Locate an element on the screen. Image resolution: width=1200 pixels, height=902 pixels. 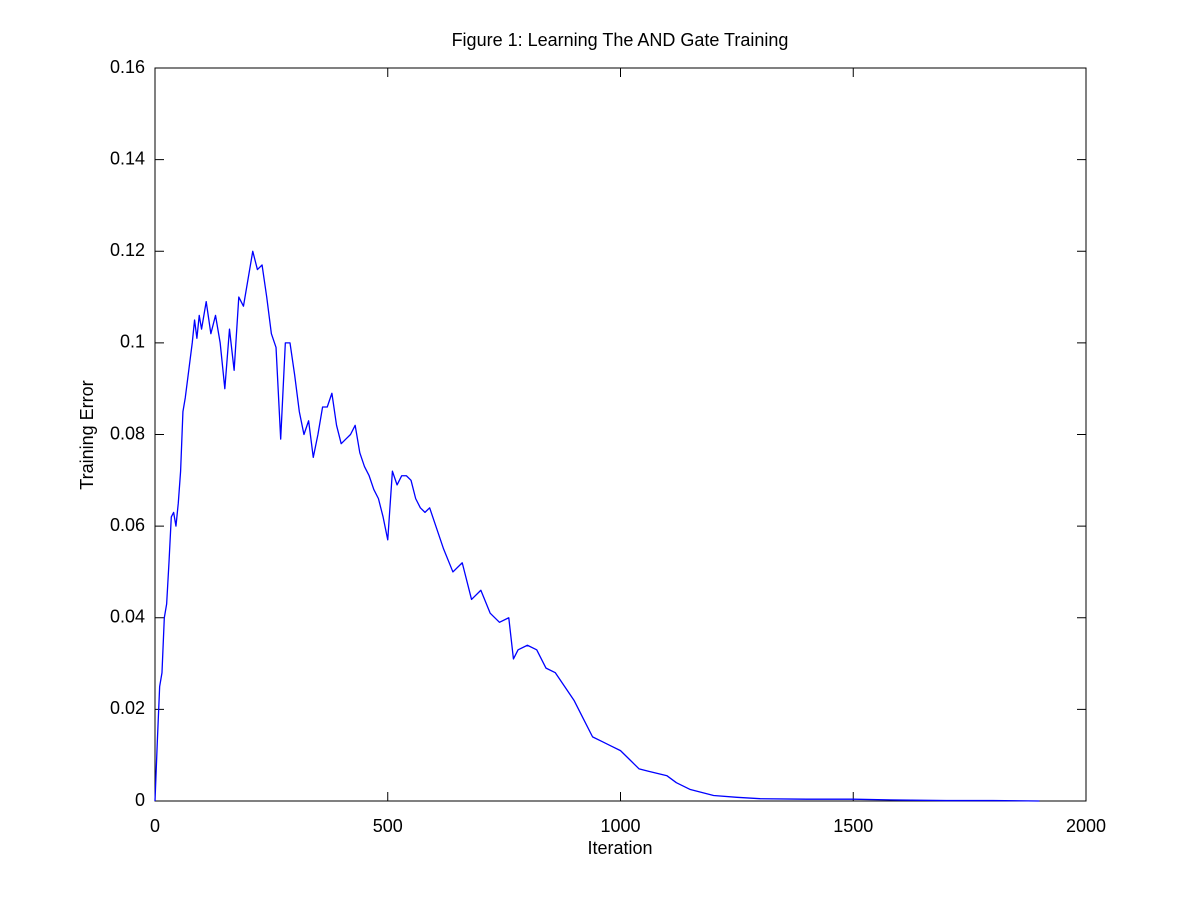
y-tick-label: 0.1 is located at coordinates (132, 342).